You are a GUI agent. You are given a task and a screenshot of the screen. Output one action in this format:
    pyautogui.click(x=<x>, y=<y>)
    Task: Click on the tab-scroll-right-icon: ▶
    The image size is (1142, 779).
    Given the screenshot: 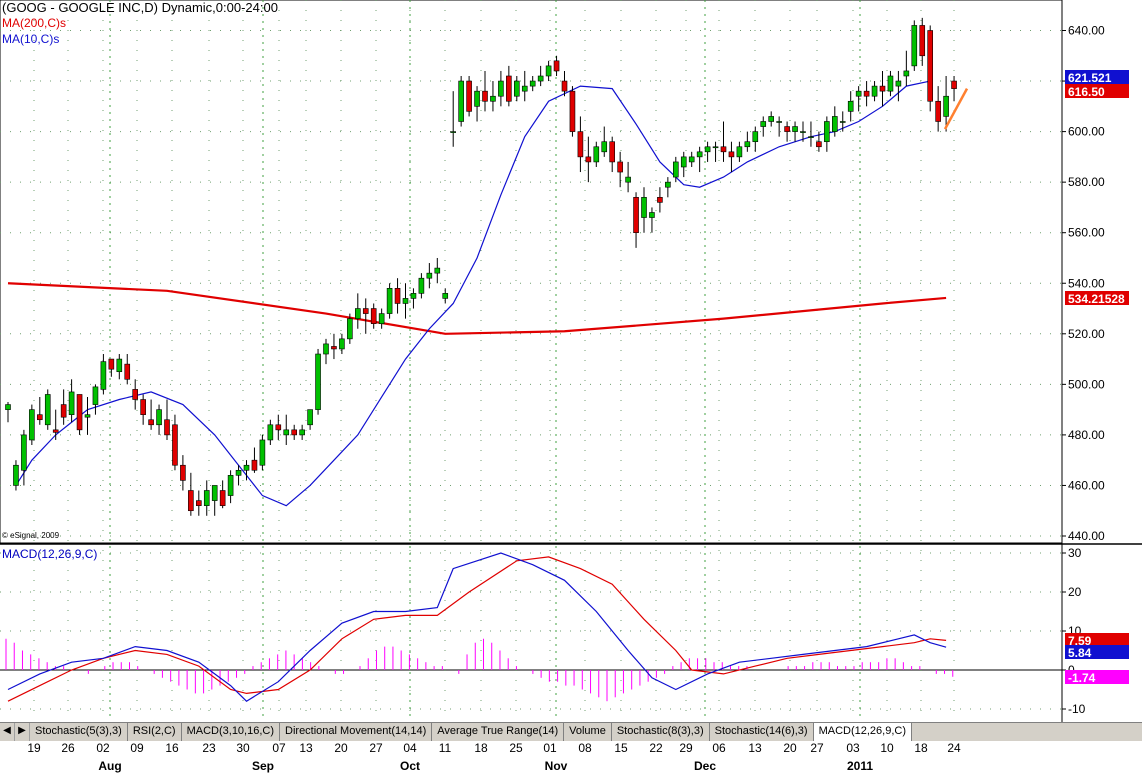 What is the action you would take?
    pyautogui.click(x=22, y=732)
    